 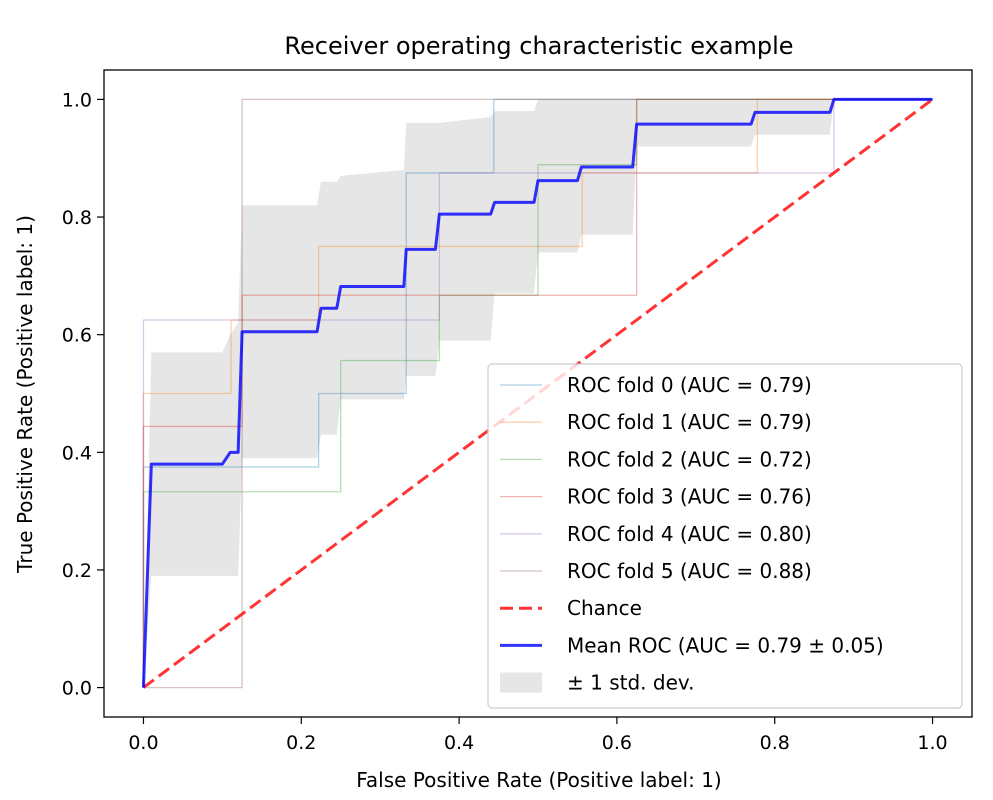 I want to click on legend-label-1: ROC fold 1 (AUC = 0.79), so click(x=689, y=422).